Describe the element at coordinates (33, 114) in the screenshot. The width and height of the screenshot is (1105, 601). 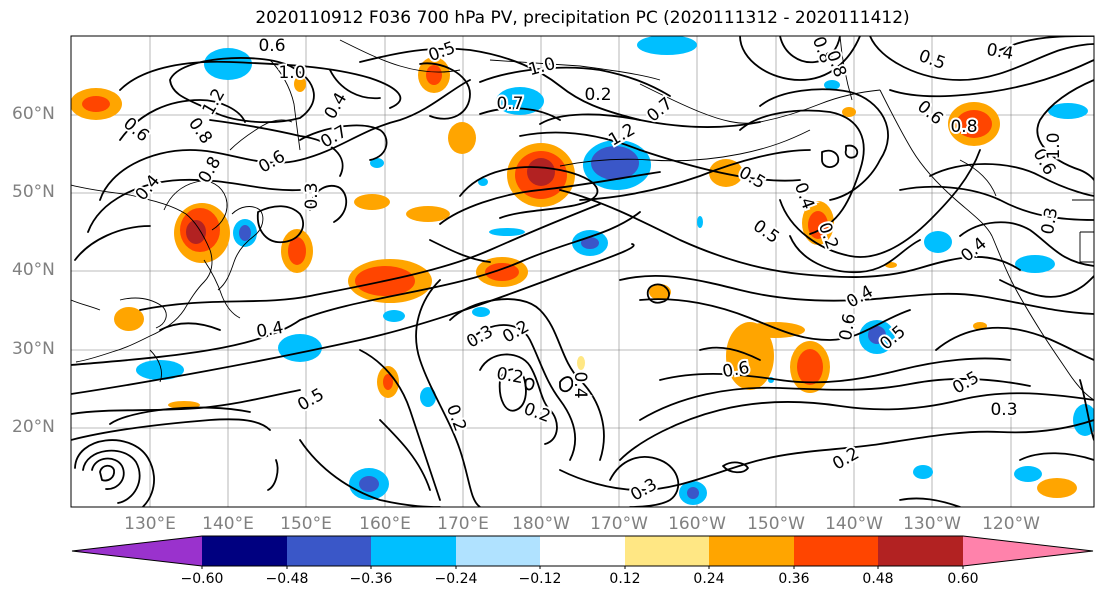
I see `lat-label-60n: 60°N` at that location.